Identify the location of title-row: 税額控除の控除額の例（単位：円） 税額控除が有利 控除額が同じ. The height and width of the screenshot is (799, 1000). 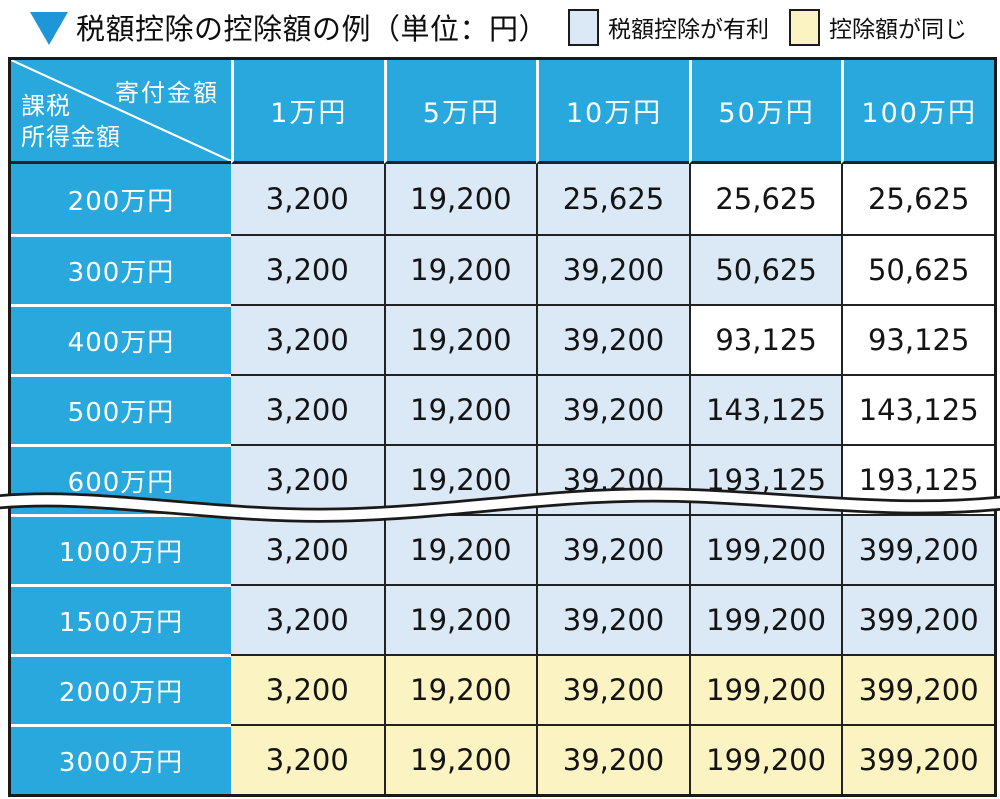
(500, 27).